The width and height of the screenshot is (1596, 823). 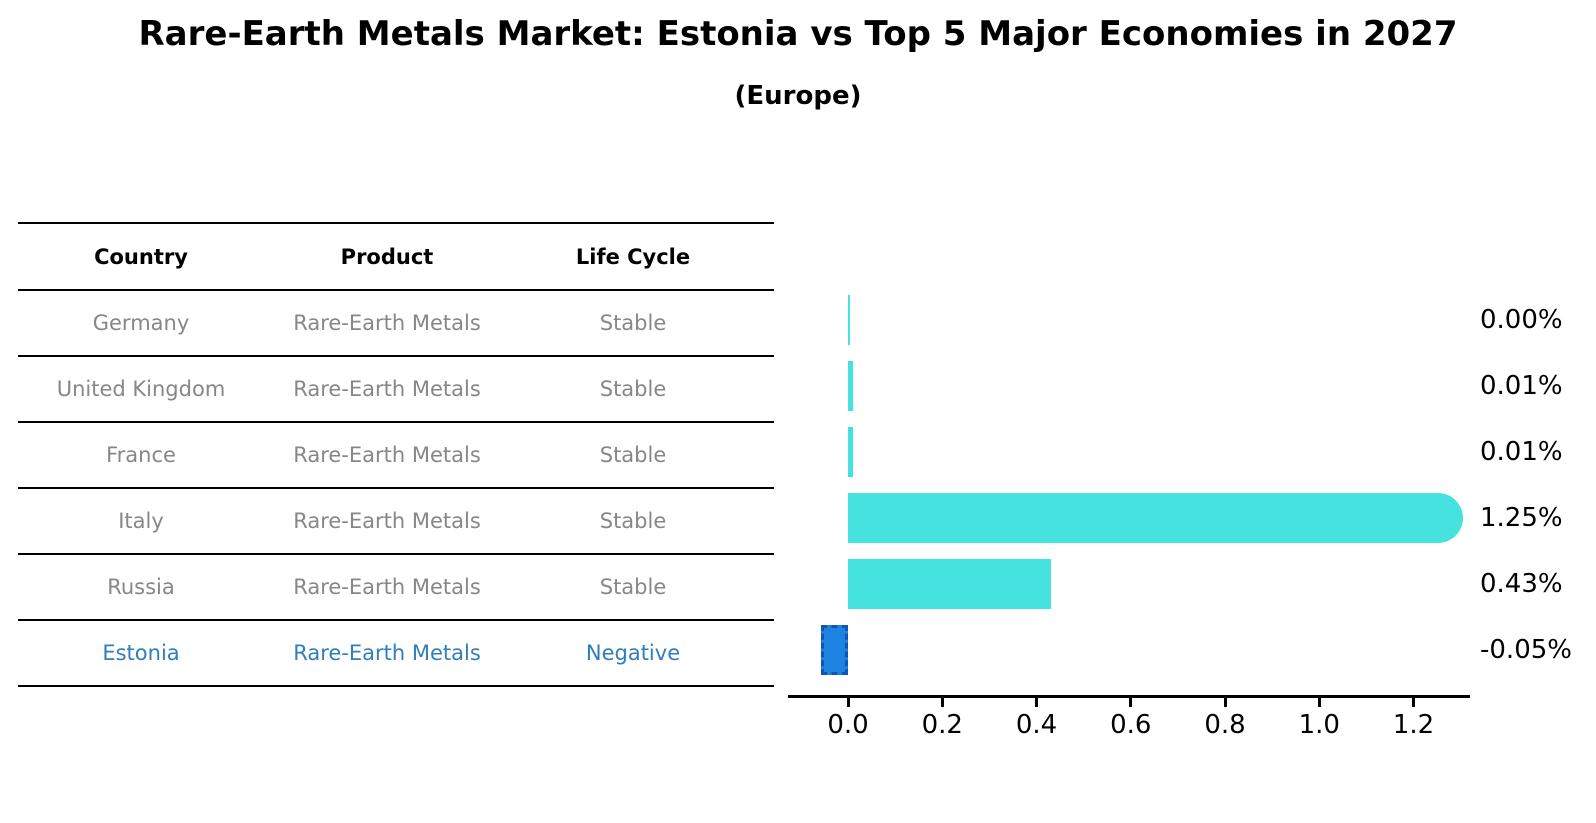 I want to click on table-row-france: France Rare-Earth Metals Stable, so click(x=396, y=456).